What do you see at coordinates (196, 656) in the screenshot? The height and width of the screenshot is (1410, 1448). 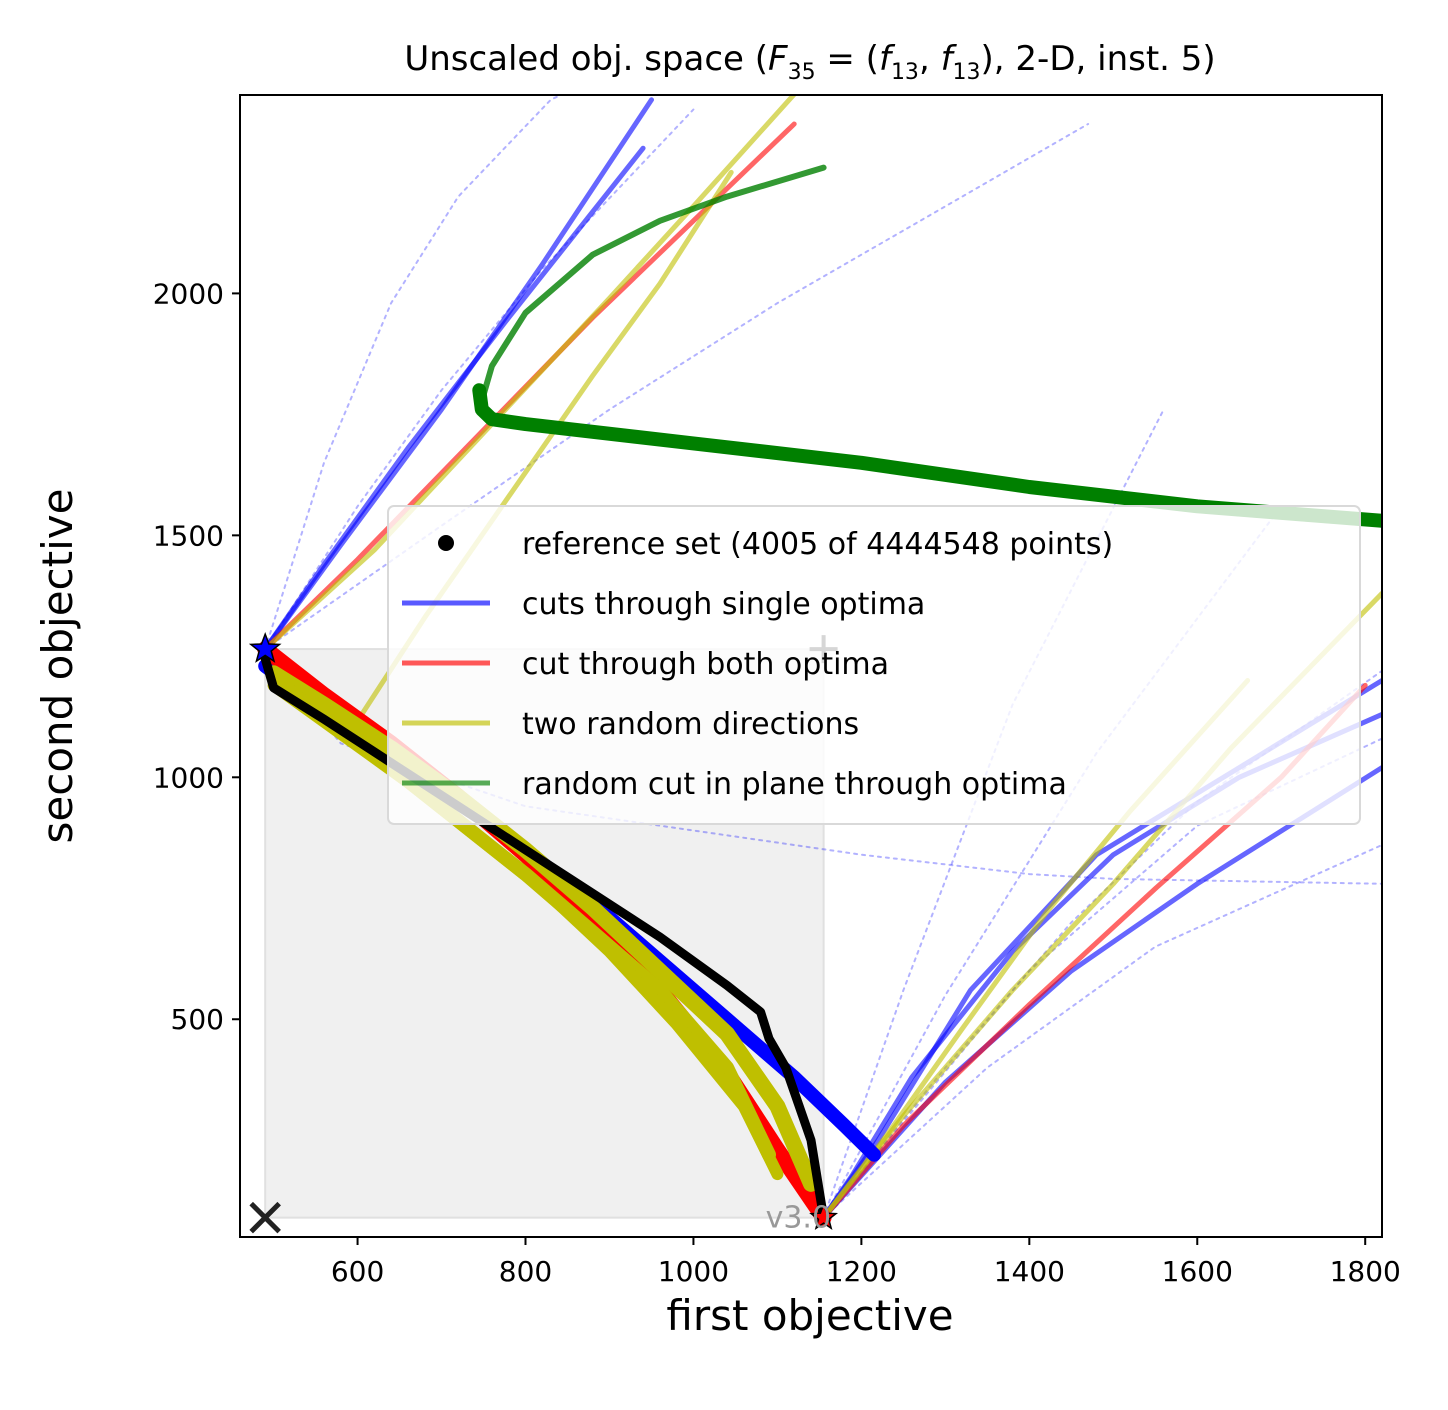 I see `y-axis: 500 1000 1500 2000` at bounding box center [196, 656].